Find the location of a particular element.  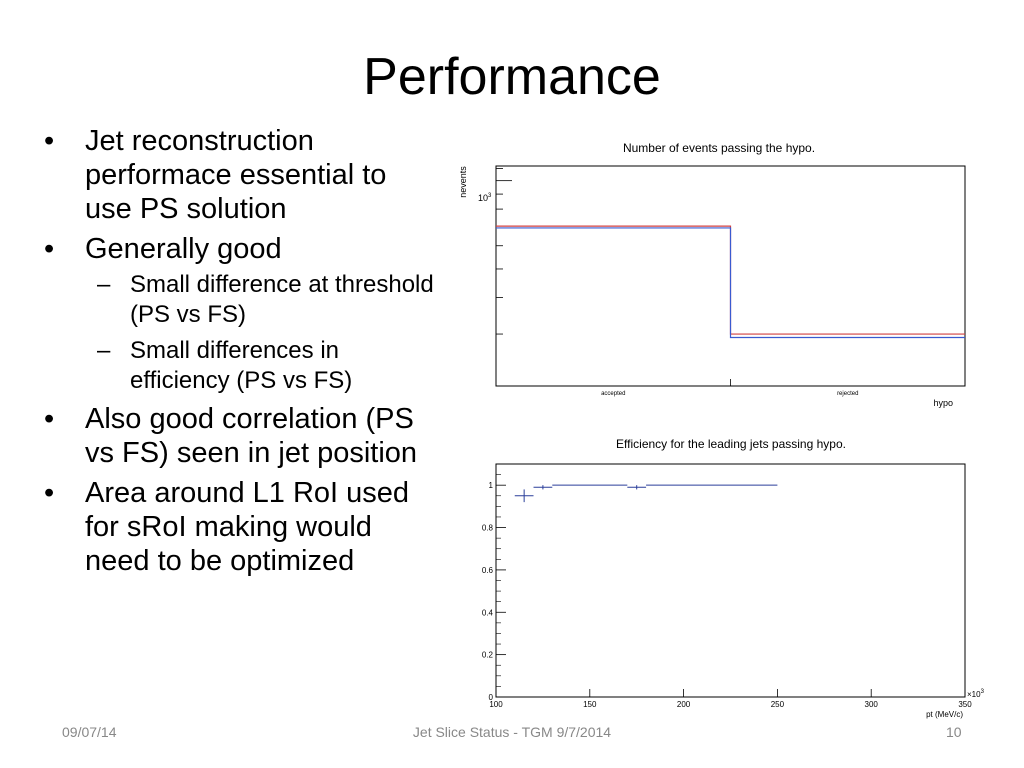

y-tick-label: 103 is located at coordinates (485, 198).